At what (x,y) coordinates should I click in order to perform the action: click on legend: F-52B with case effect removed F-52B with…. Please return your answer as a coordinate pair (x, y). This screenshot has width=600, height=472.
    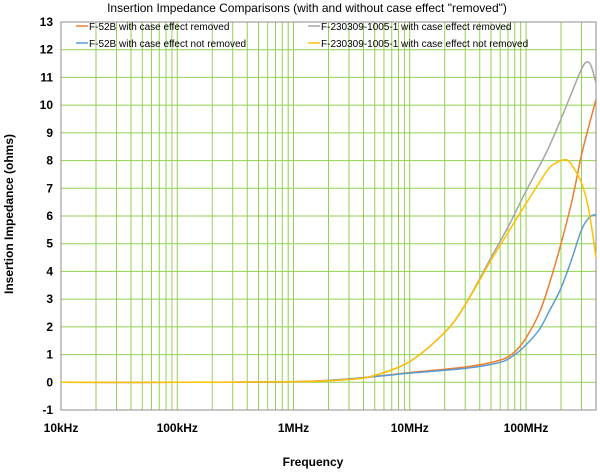
    Looking at the image, I should click on (302, 36).